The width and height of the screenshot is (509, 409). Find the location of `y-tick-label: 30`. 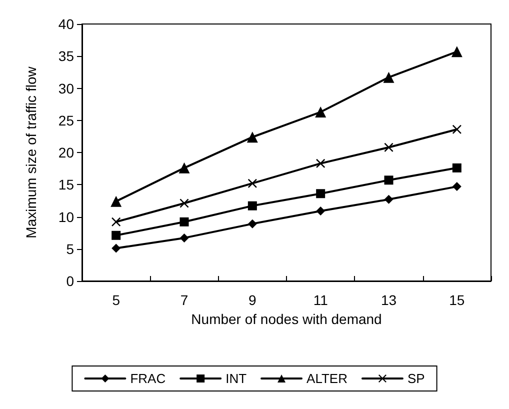

y-tick-label: 30 is located at coordinates (66, 88).